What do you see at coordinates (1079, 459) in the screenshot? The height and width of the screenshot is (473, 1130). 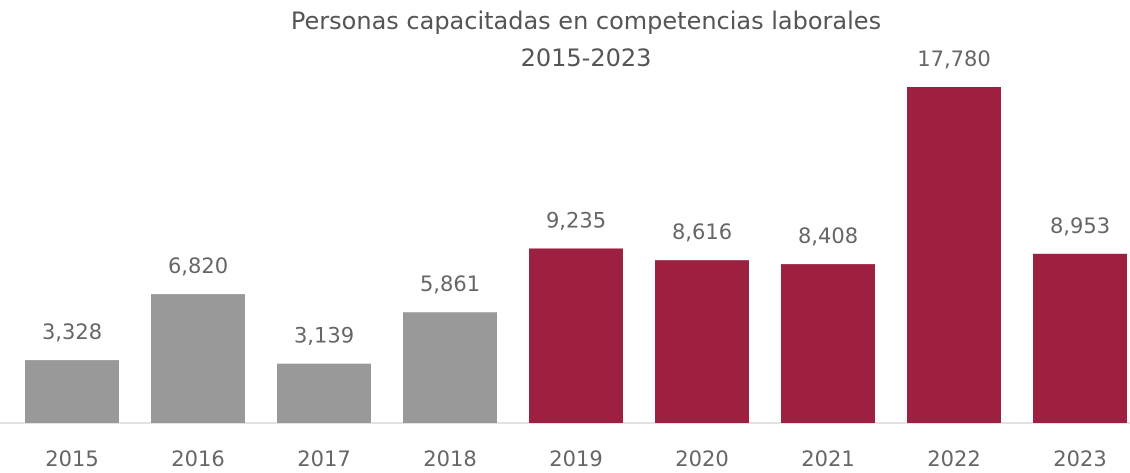 I see `x-tick-label: 2023` at bounding box center [1079, 459].